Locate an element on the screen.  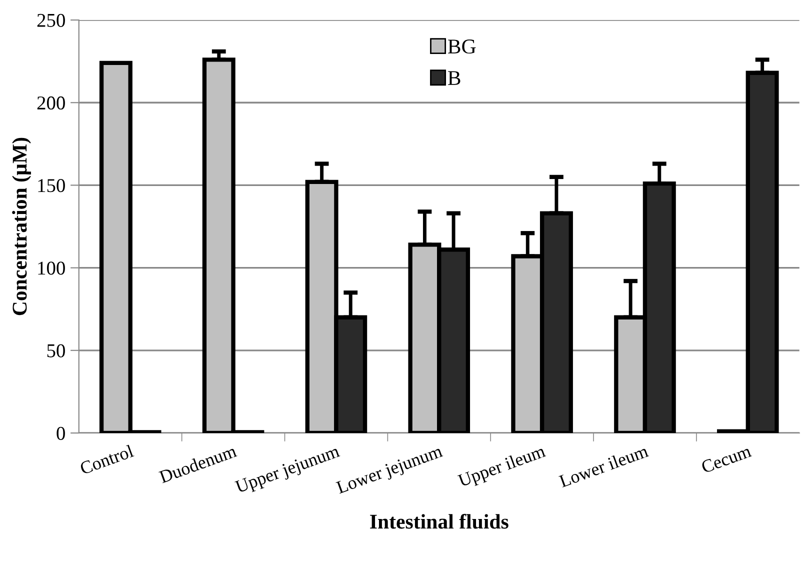
y-tick-label: 0 is located at coordinates (60, 433).